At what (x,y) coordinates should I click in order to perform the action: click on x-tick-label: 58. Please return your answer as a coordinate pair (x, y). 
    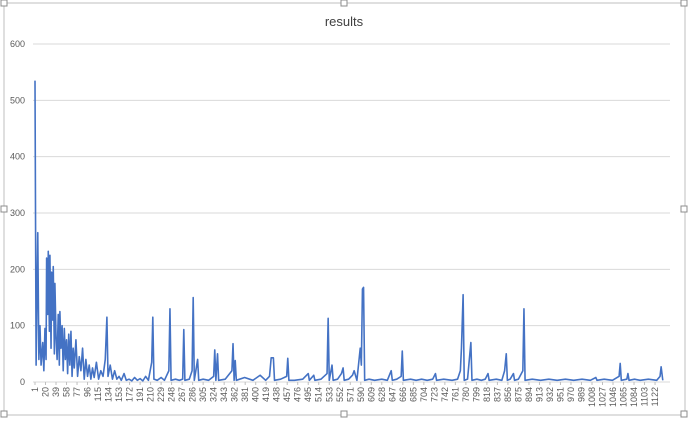
    Looking at the image, I should click on (67, 392).